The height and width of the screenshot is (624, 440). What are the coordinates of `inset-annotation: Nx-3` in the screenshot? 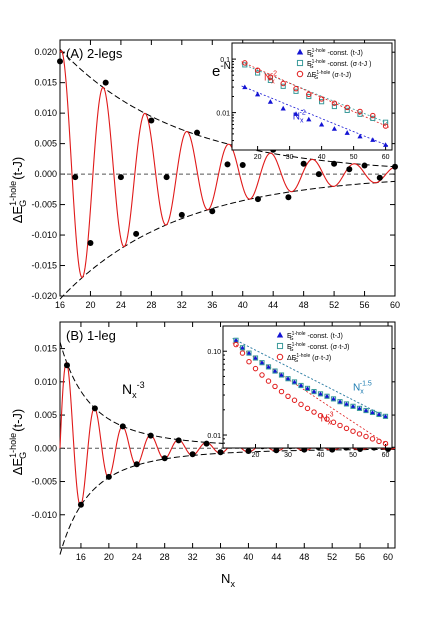 It's located at (327, 418).